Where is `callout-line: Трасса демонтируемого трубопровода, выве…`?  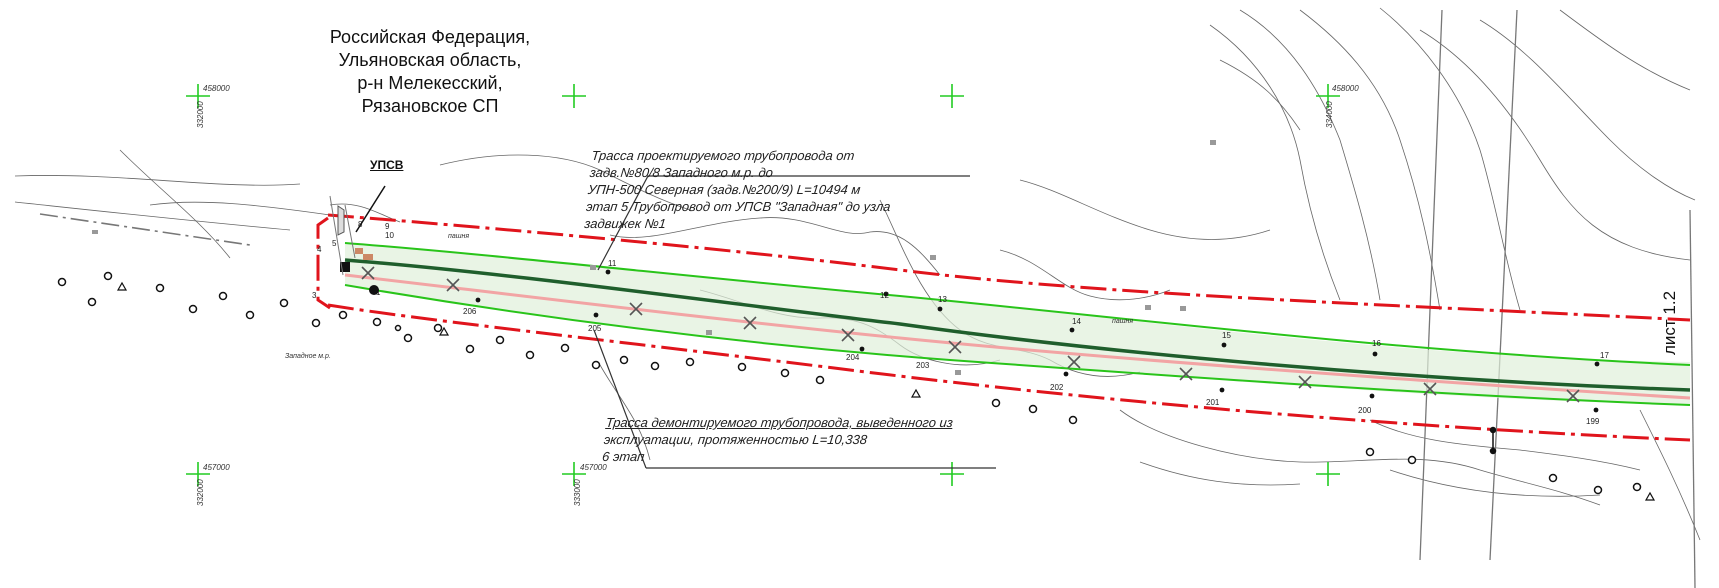
callout-line: Трасса демонтируемого трубопровода, выве… is located at coordinates (779, 422).